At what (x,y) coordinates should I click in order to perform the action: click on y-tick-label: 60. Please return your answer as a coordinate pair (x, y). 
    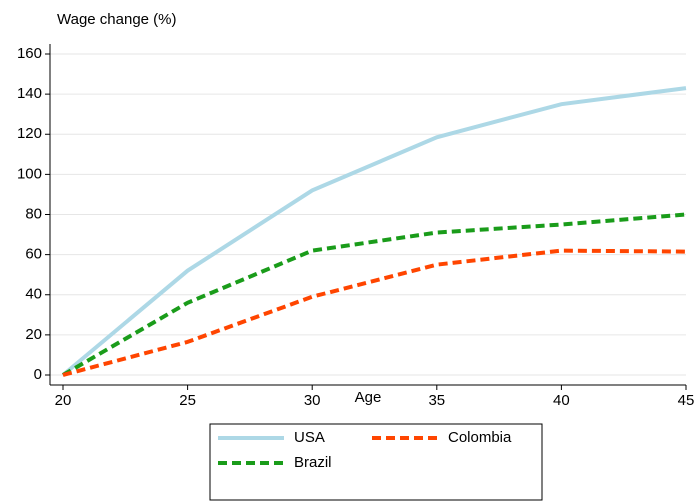
    Looking at the image, I should click on (33, 254).